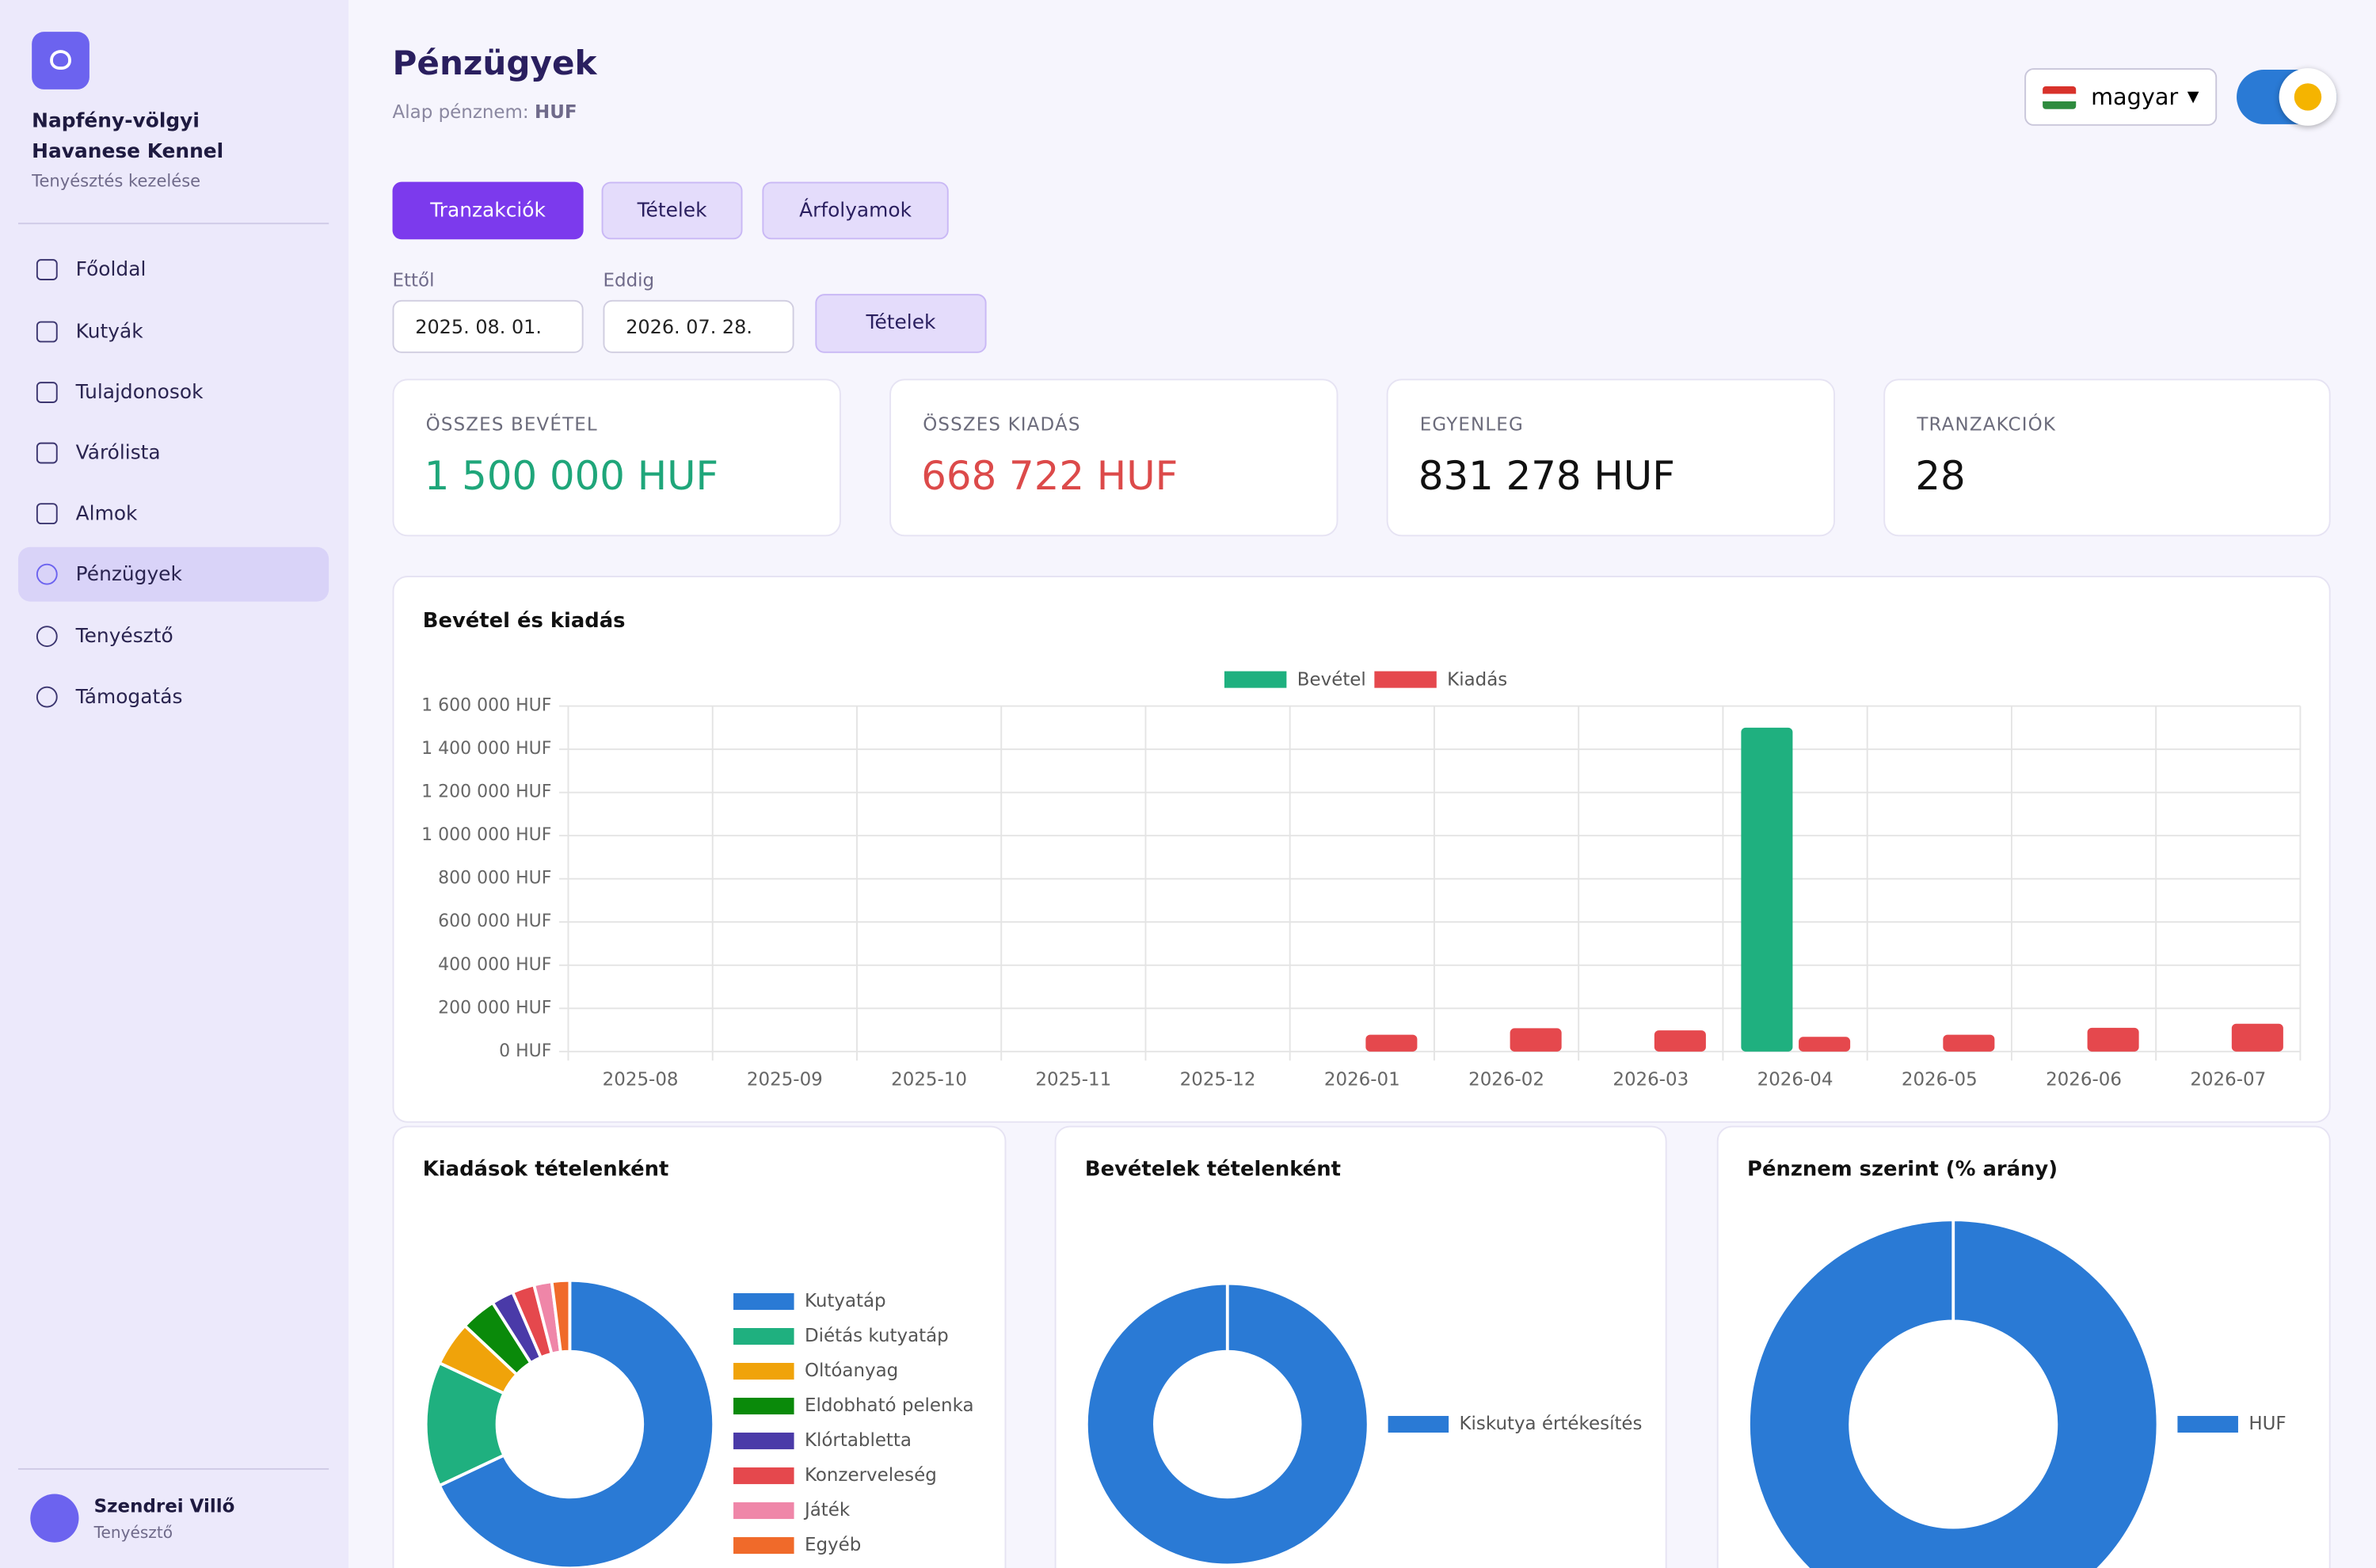 The width and height of the screenshot is (2376, 1568). I want to click on y-tick-label: 800 000 HUF, so click(494, 879).